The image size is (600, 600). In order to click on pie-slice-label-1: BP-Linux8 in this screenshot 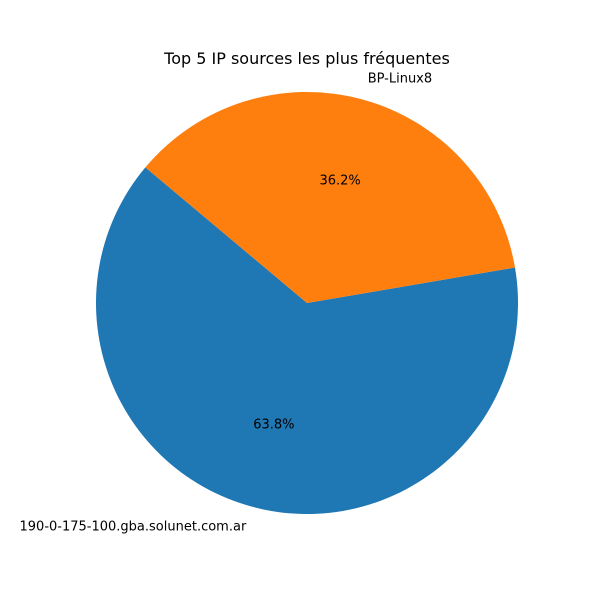, I will do `click(400, 78)`.